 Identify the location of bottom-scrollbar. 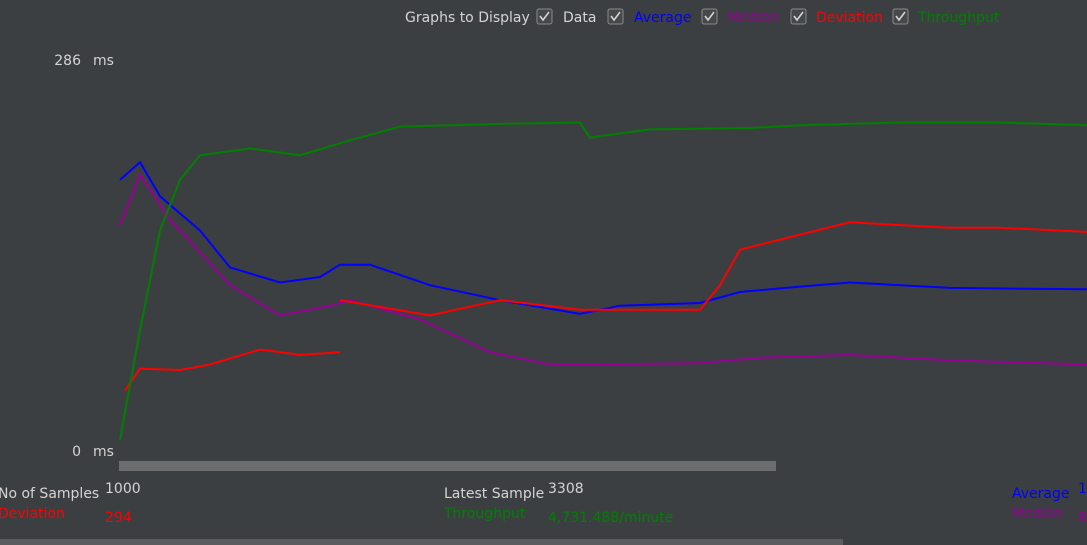
(421, 542).